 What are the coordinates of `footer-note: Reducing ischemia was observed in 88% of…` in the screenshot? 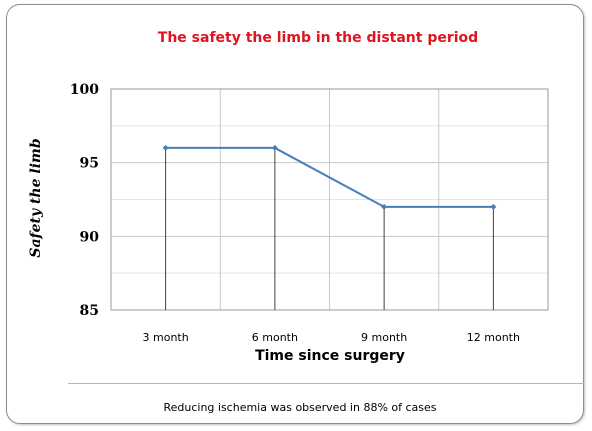 It's located at (300, 407).